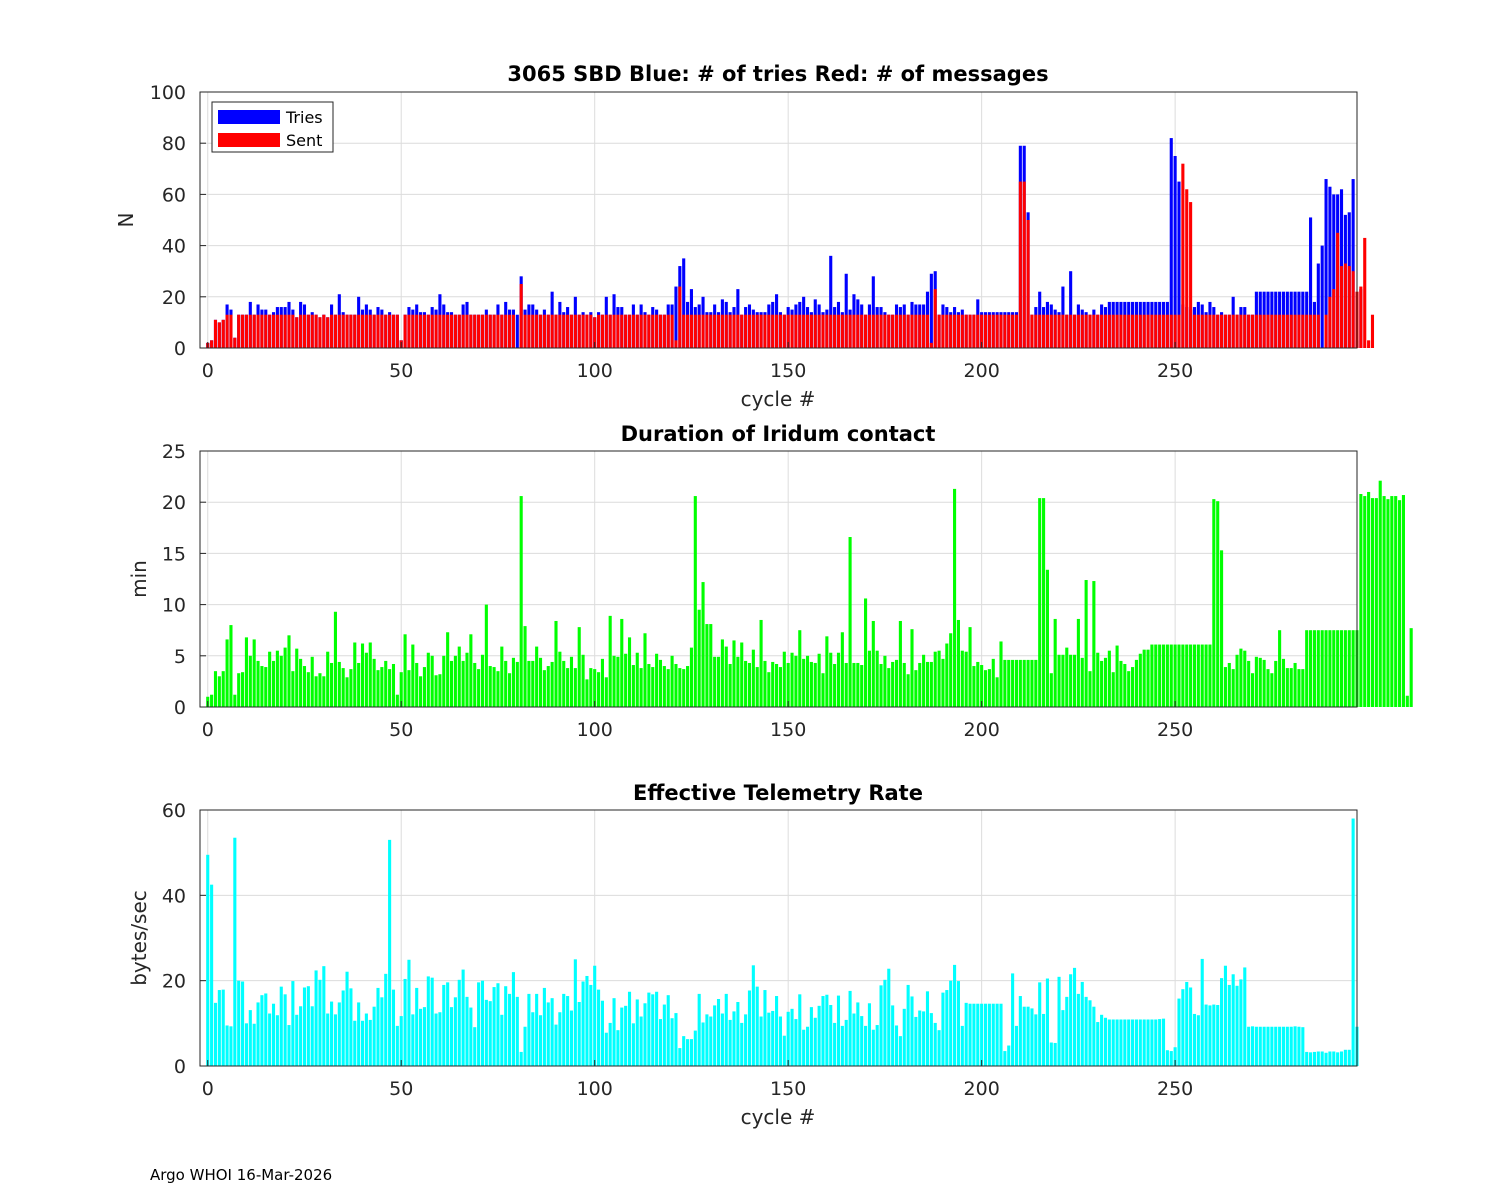  What do you see at coordinates (788, 730) in the screenshot?
I see `x-tick-label: 150` at bounding box center [788, 730].